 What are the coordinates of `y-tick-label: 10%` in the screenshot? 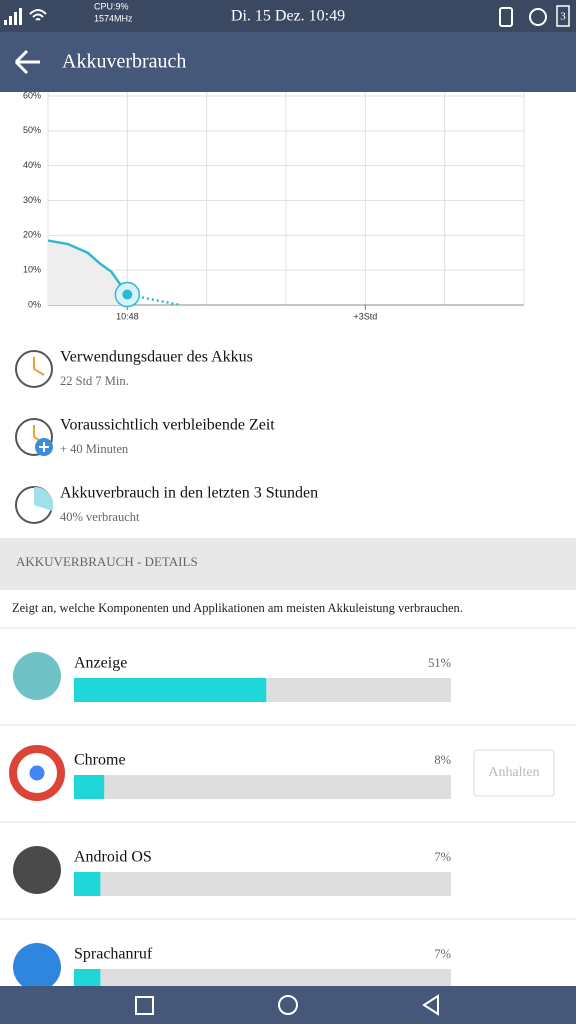 It's located at (32, 270).